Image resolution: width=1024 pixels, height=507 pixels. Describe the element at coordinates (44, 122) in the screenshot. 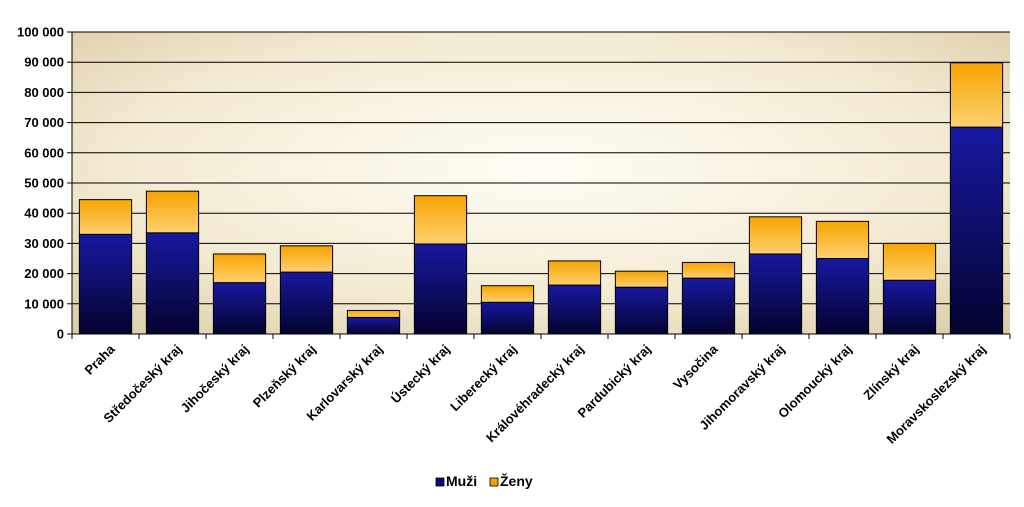

I see `y-tick-label: 70 000` at that location.